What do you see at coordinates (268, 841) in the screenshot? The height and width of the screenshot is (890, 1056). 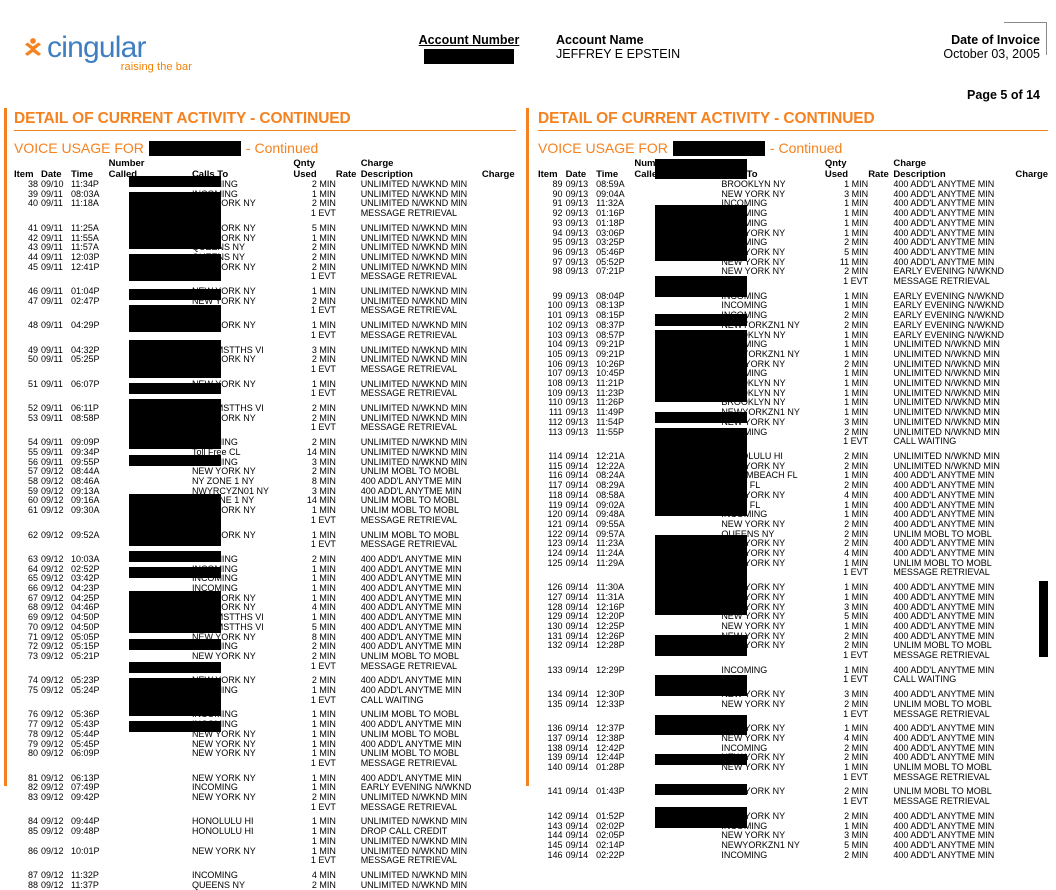 I see `table-row: 1 MIN UNLIMITED N/WKND MIN` at bounding box center [268, 841].